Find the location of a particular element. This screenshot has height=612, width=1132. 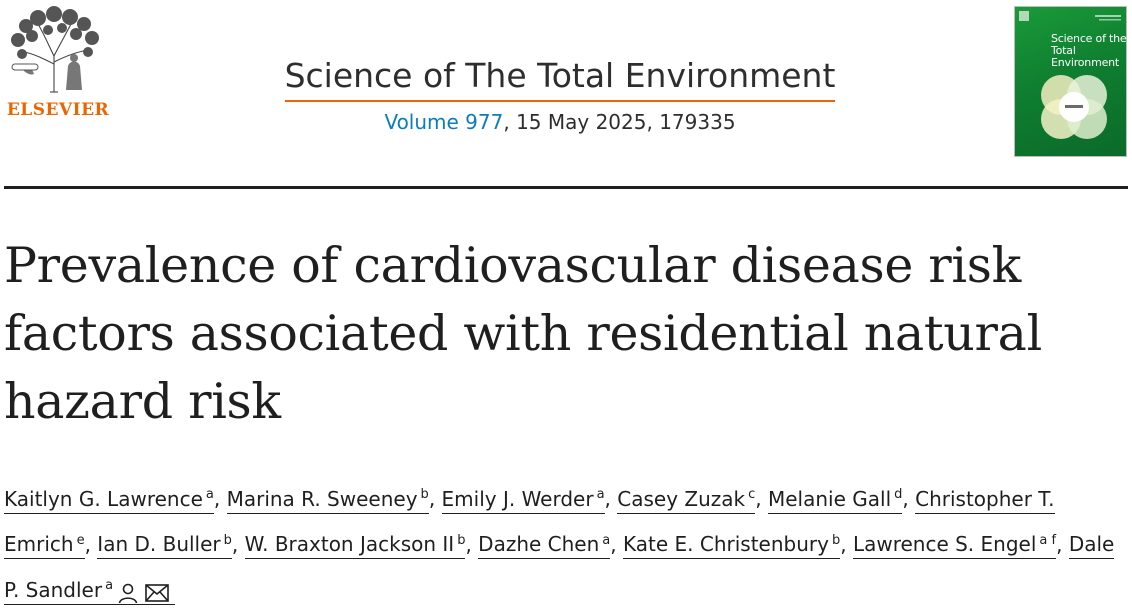

author-name: Ian D. Buller is located at coordinates (159, 544).